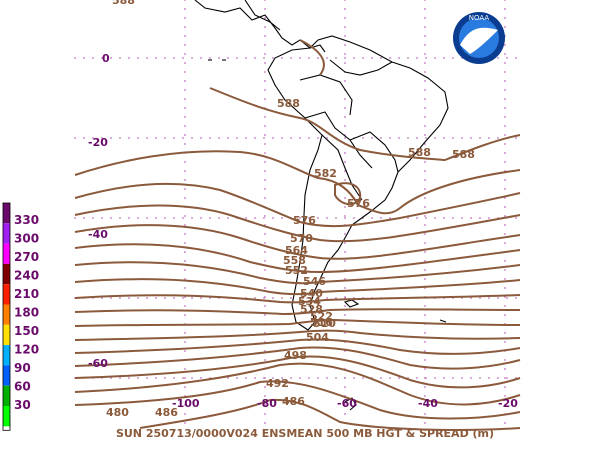 The height and width of the screenshot is (449, 600). Describe the element at coordinates (98, 142) in the screenshot. I see `latitude-label: -20` at that location.